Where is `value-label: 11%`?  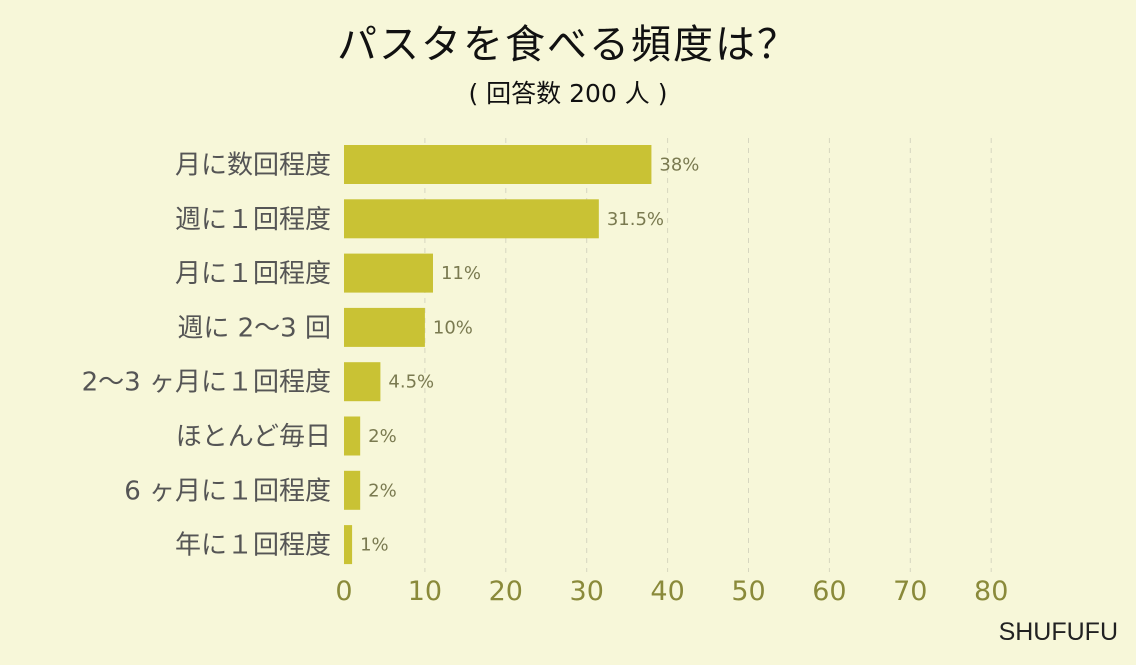
value-label: 11% is located at coordinates (461, 273).